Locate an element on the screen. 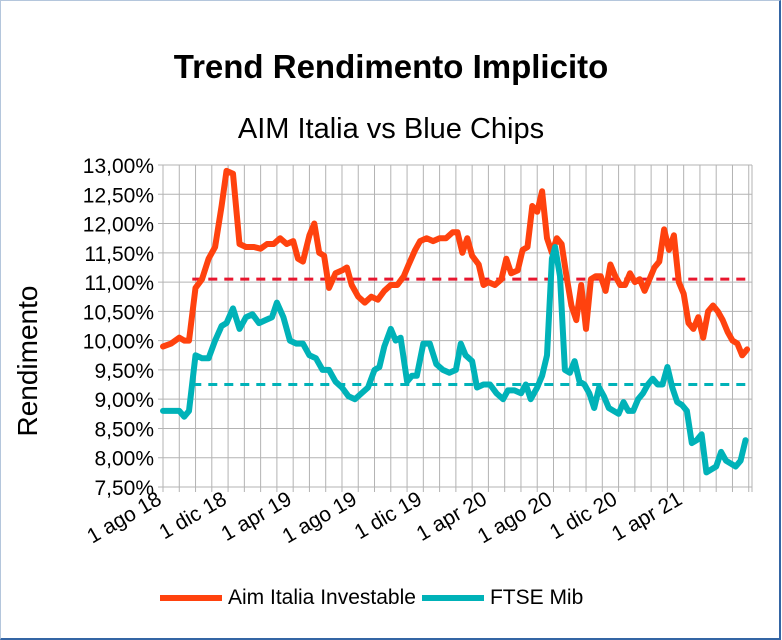 The width and height of the screenshot is (782, 640). y-tick-label: 9,50% is located at coordinates (124, 371).